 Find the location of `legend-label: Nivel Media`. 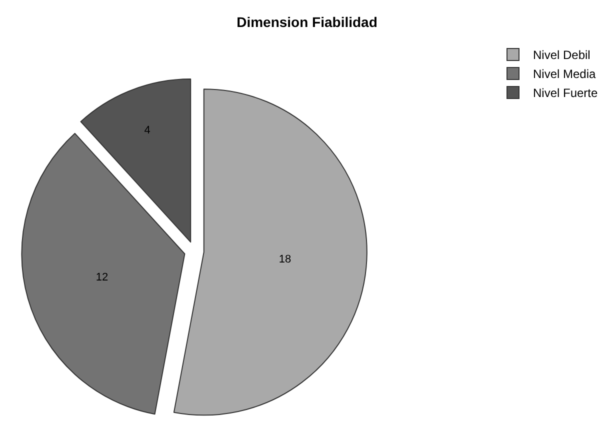

legend-label: Nivel Media is located at coordinates (564, 74).